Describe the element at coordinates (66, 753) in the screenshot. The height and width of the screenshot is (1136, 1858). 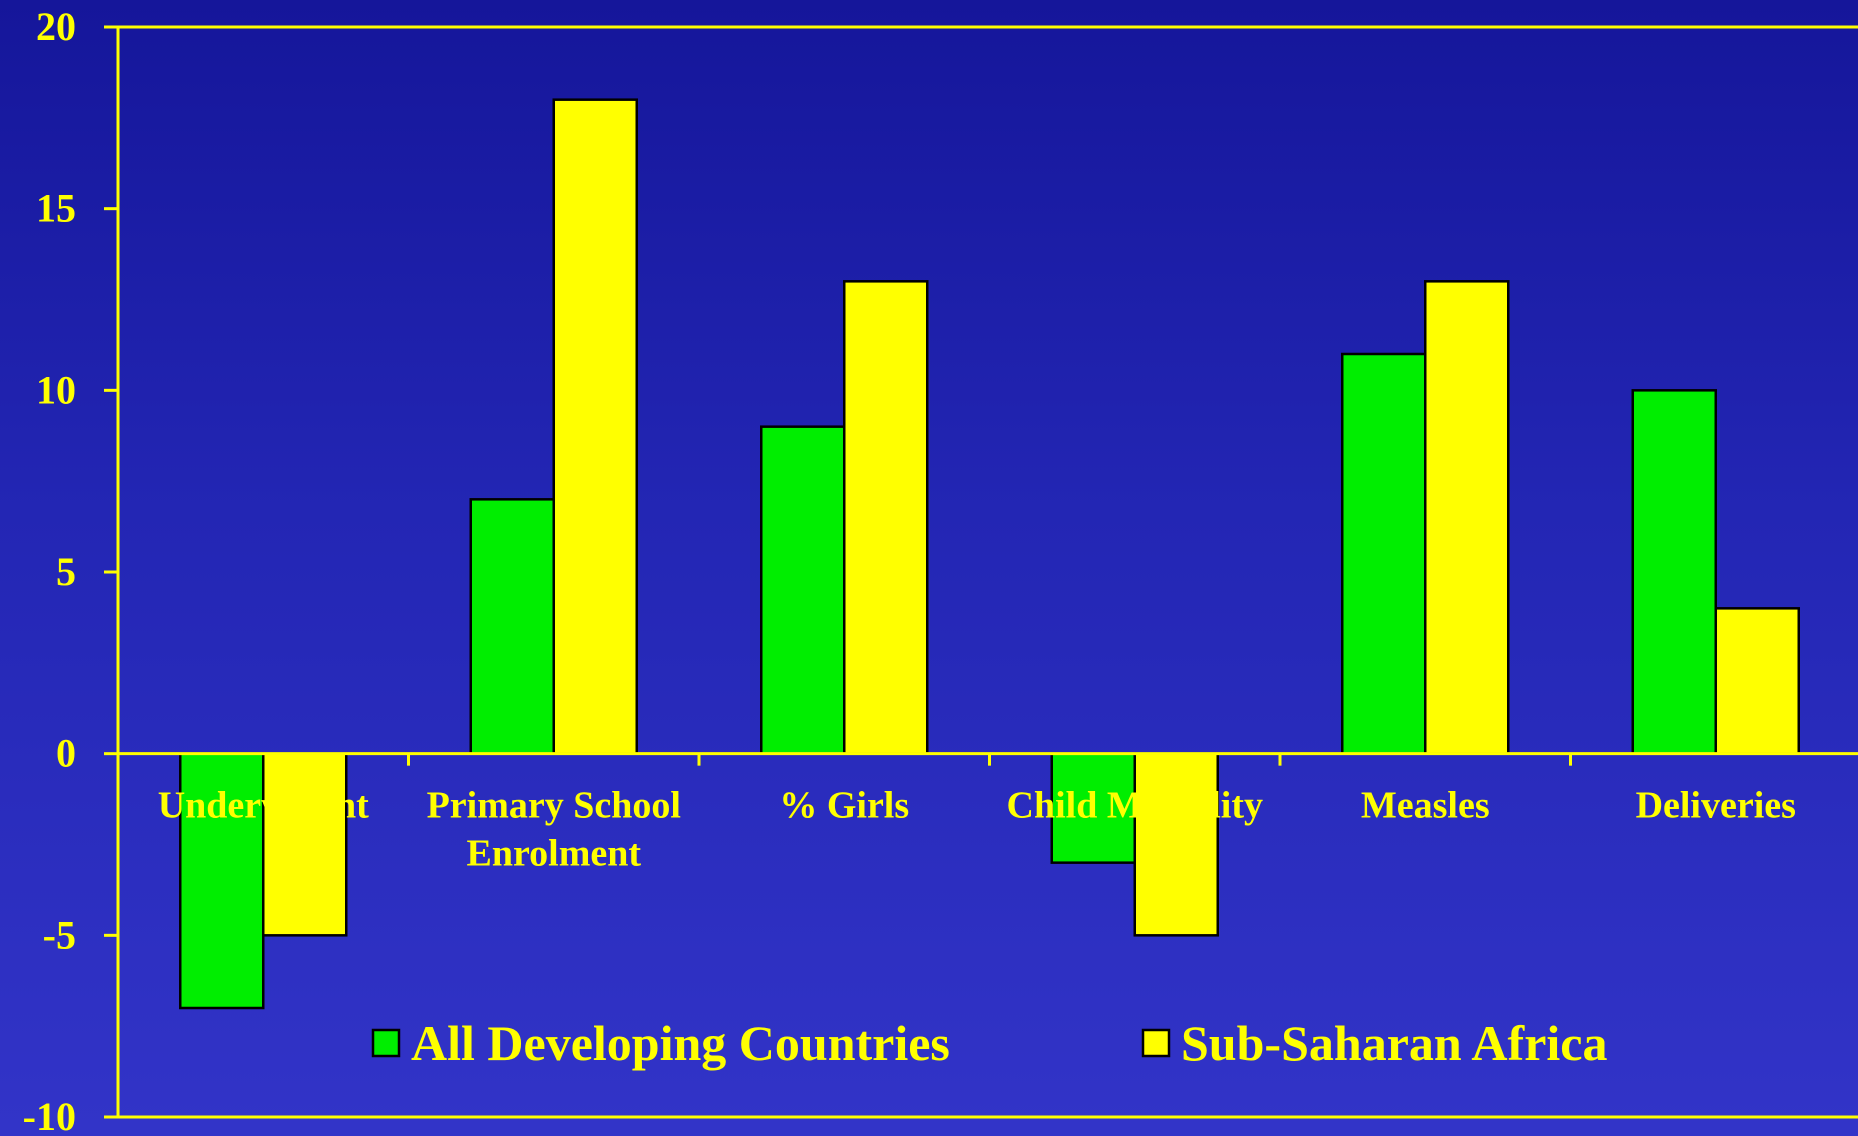
I see `y-tick-label: 0` at that location.